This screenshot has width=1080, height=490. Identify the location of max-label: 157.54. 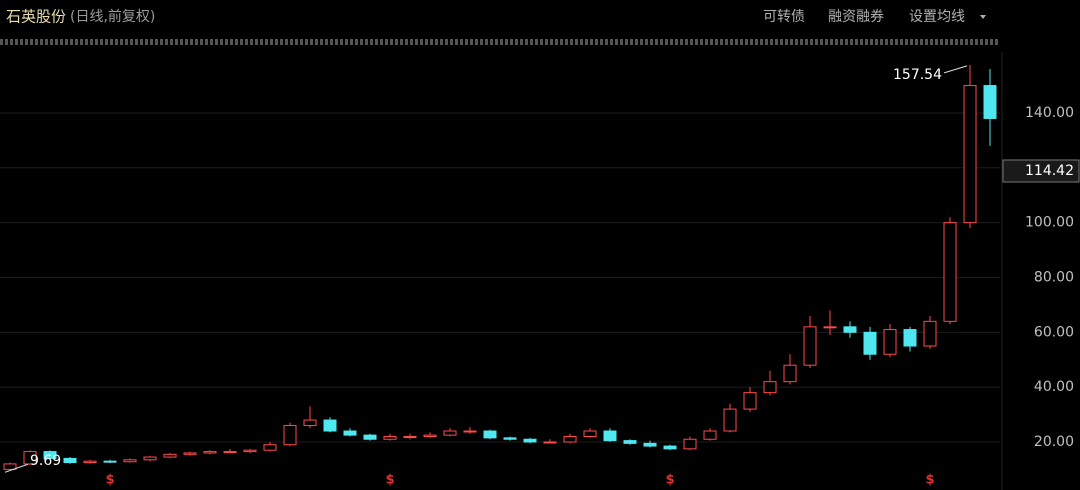
(917, 75).